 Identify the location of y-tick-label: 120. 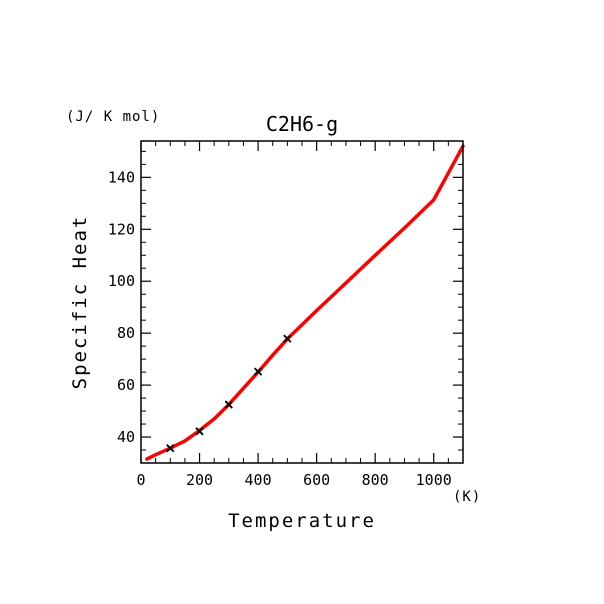
(121, 229).